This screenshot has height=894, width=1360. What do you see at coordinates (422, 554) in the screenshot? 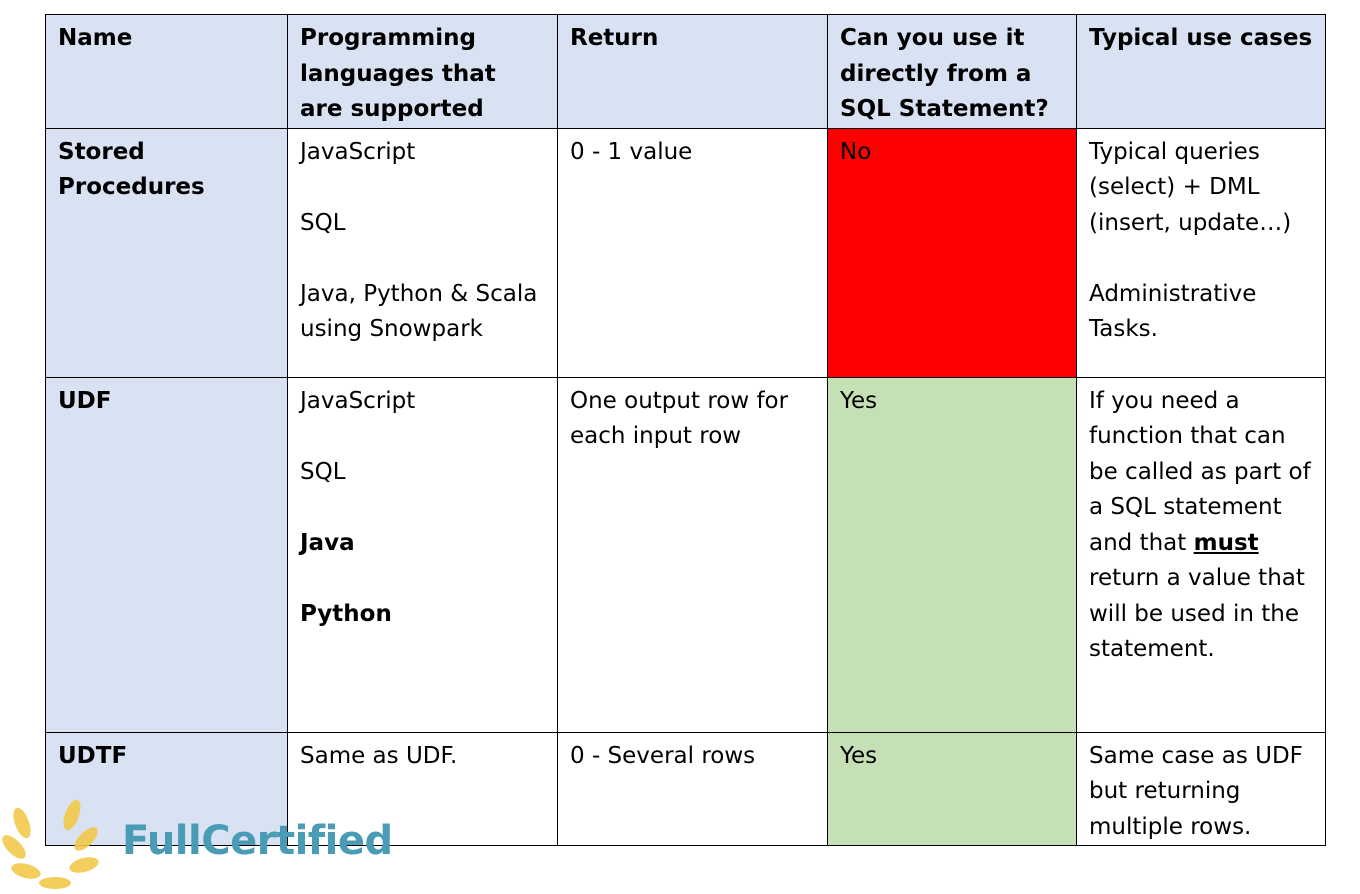
I see `row-languages: JavaScript SQL Java Python` at bounding box center [422, 554].